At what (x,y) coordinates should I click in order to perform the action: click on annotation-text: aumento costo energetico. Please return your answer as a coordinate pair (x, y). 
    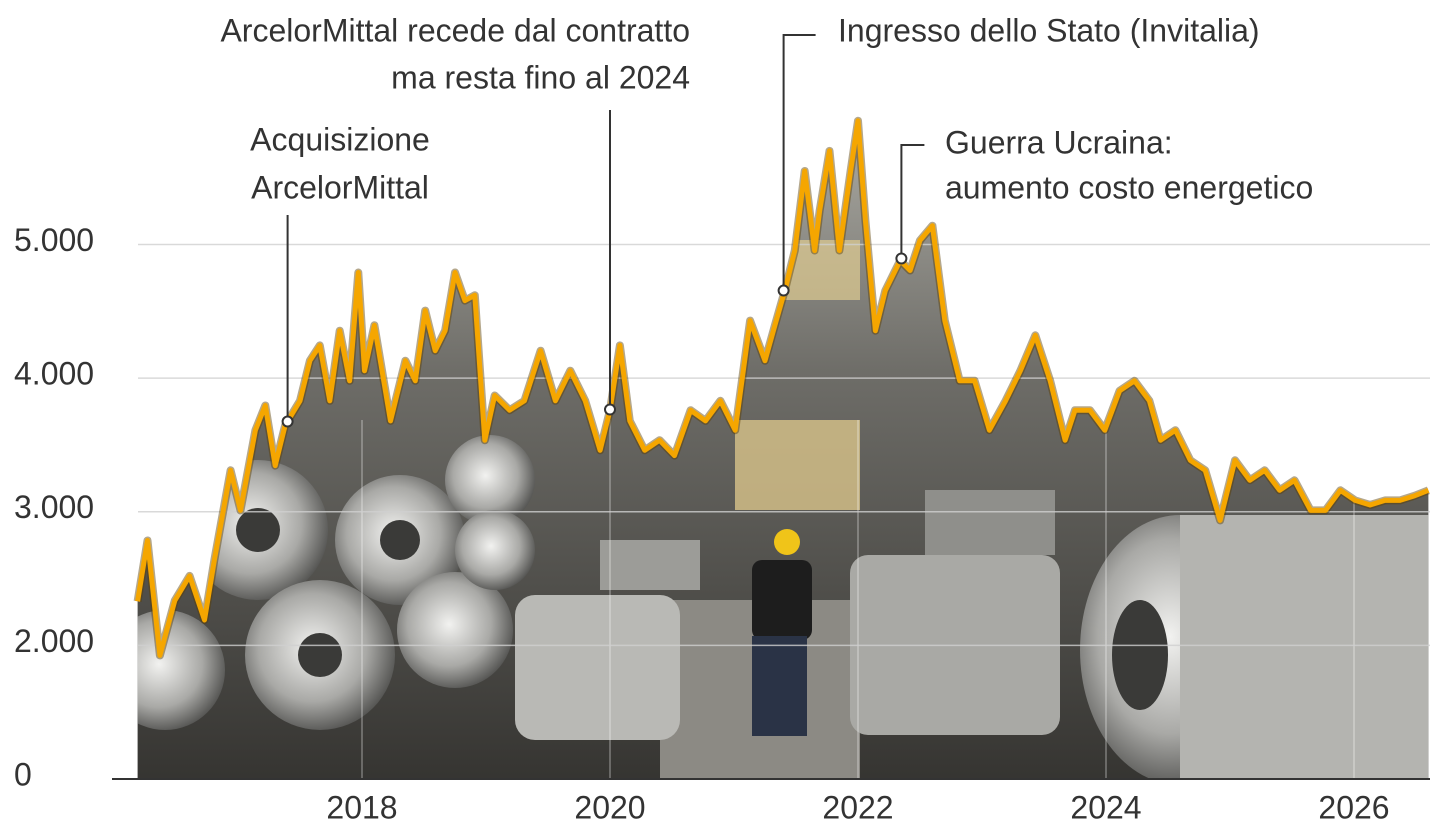
    Looking at the image, I should click on (1129, 187).